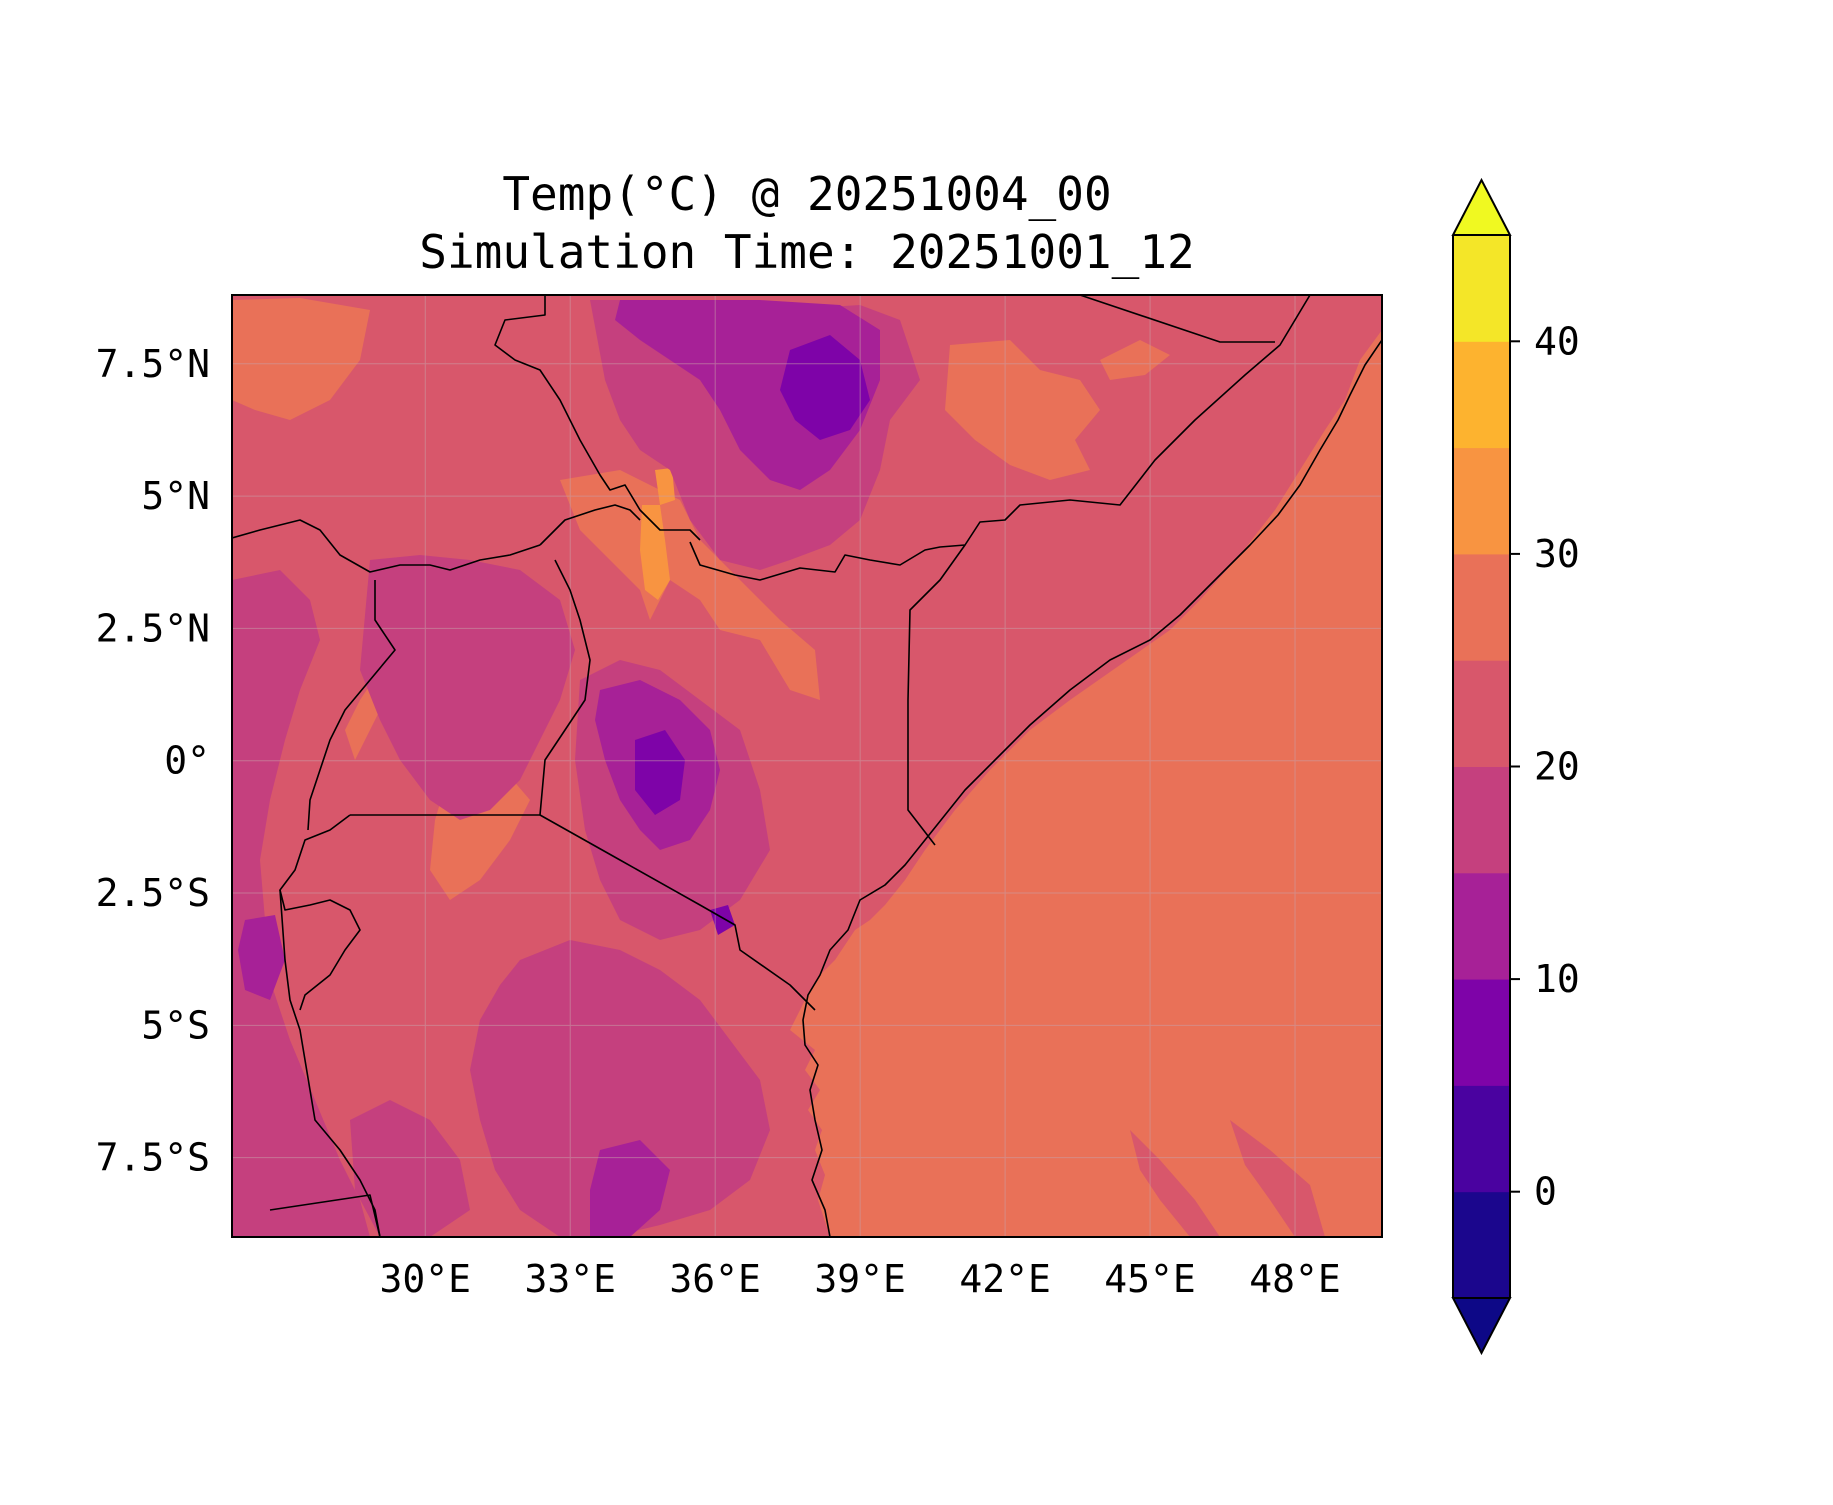  Describe the element at coordinates (1545, 1192) in the screenshot. I see `colorbar-tick-label: 0` at that location.